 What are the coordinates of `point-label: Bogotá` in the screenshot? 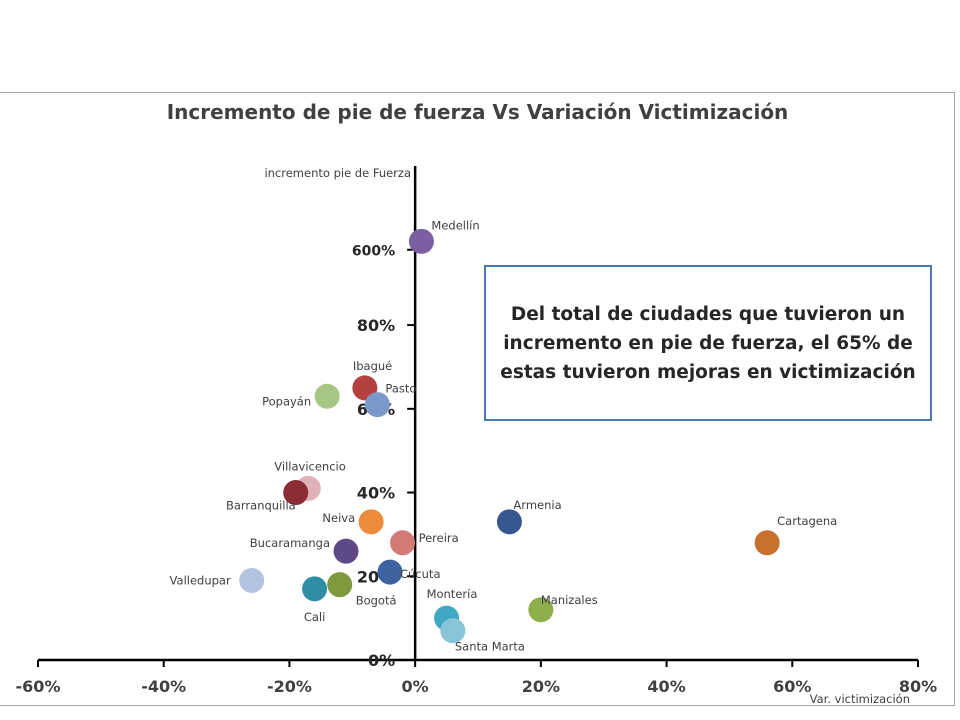 It's located at (376, 601).